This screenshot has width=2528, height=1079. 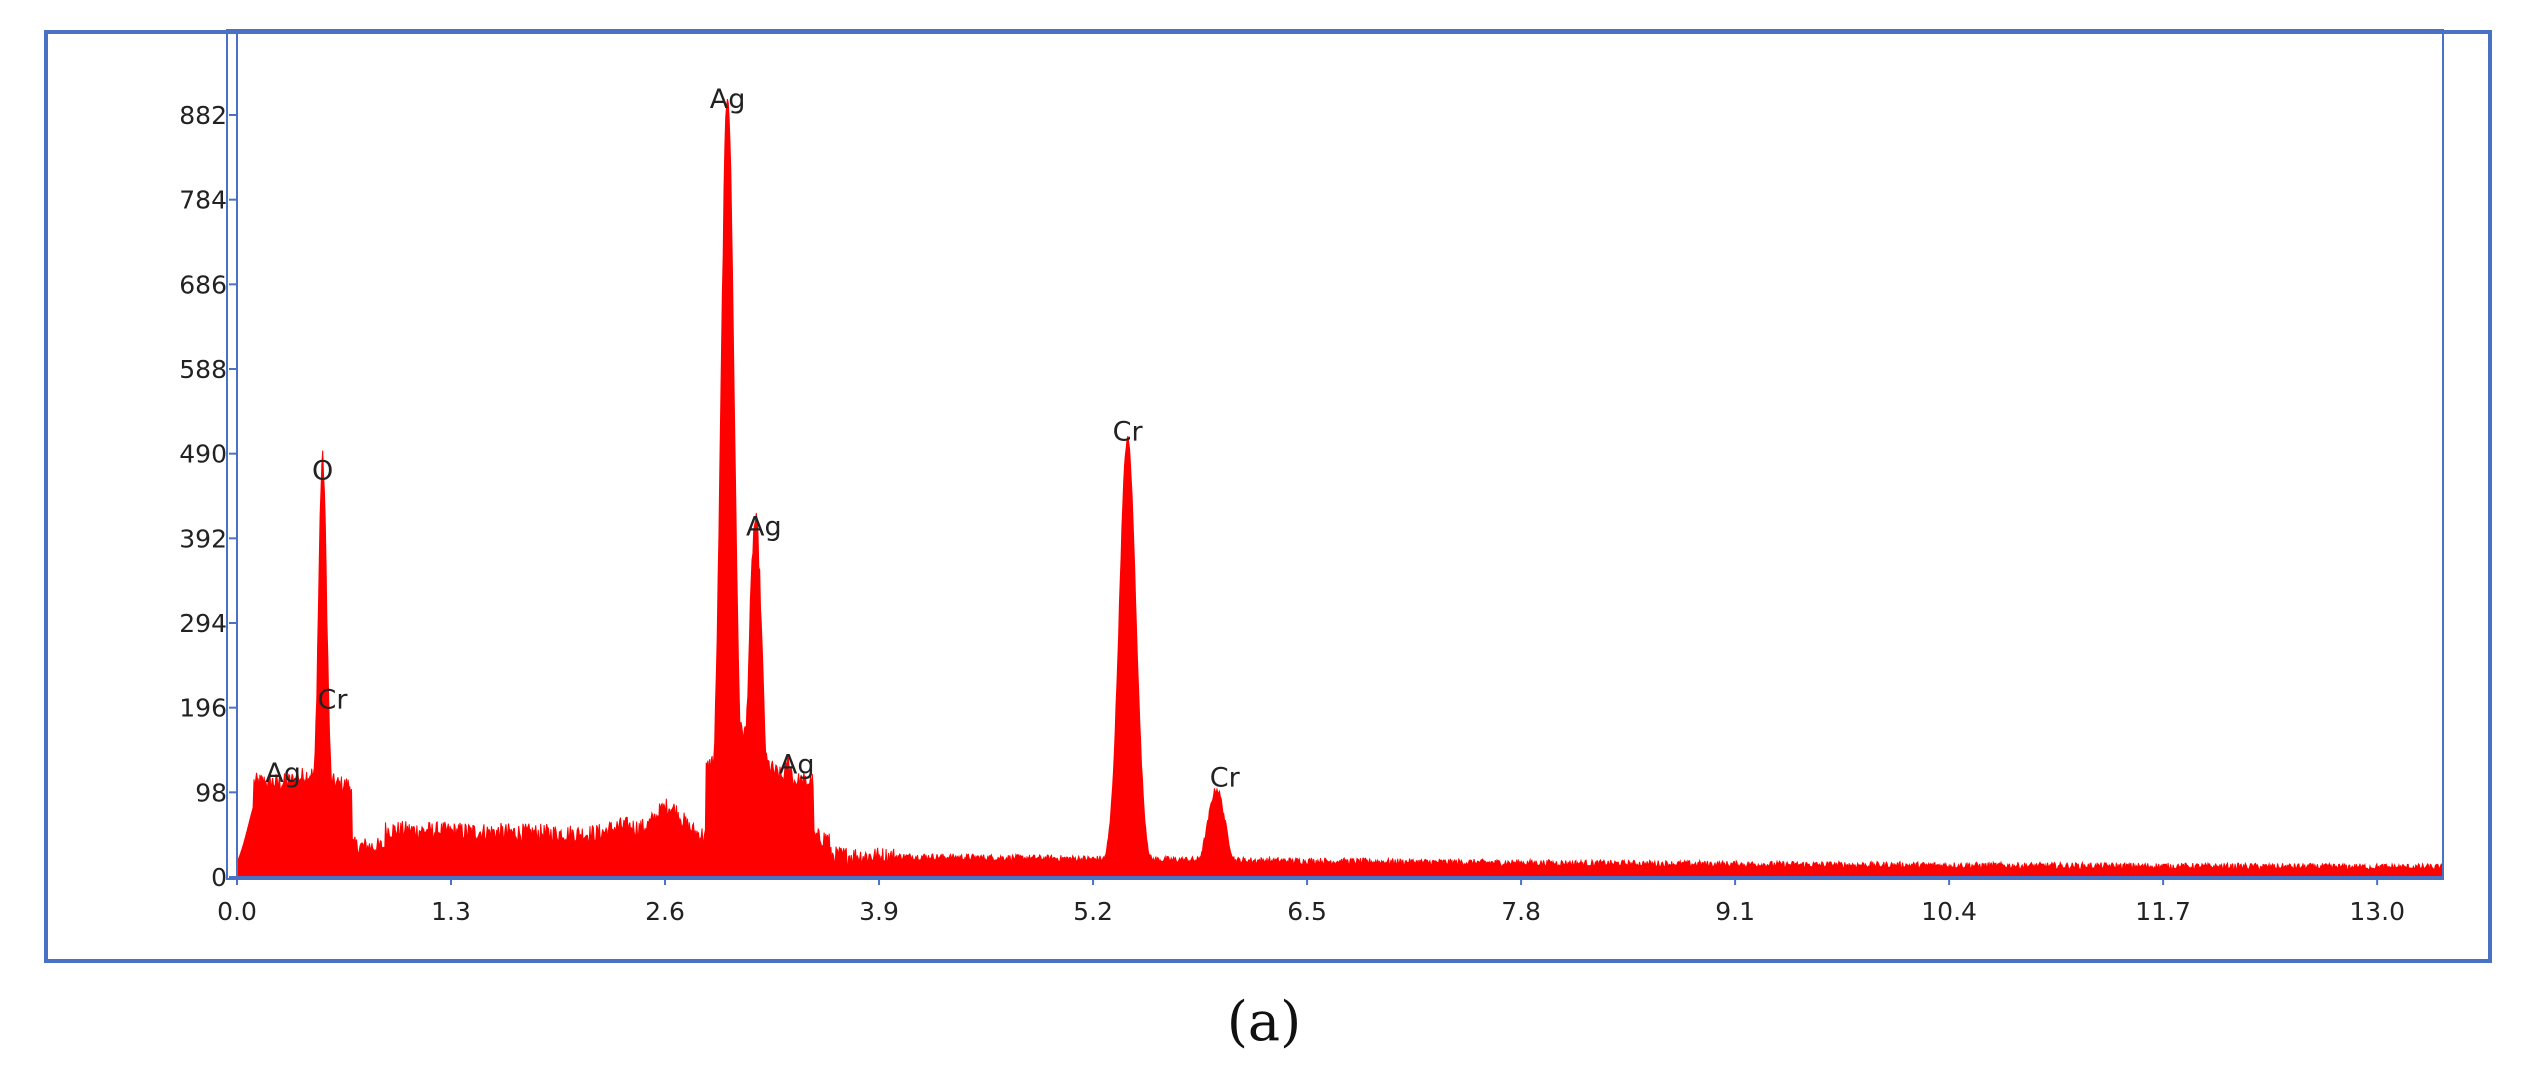 I want to click on x-tick-label: 3.9, so click(x=879, y=911).